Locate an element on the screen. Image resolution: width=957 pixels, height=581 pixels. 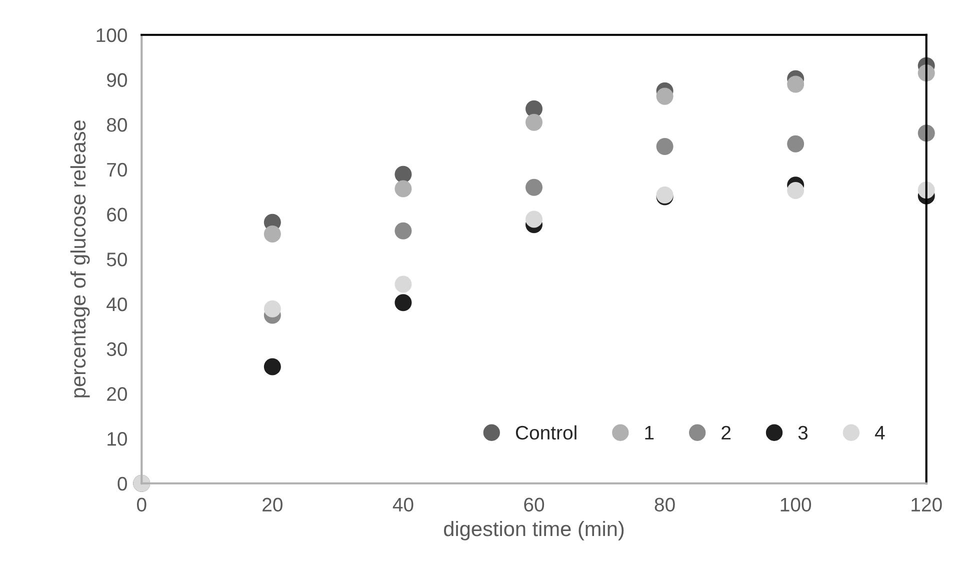
y-tick-label: 40 is located at coordinates (116, 304).